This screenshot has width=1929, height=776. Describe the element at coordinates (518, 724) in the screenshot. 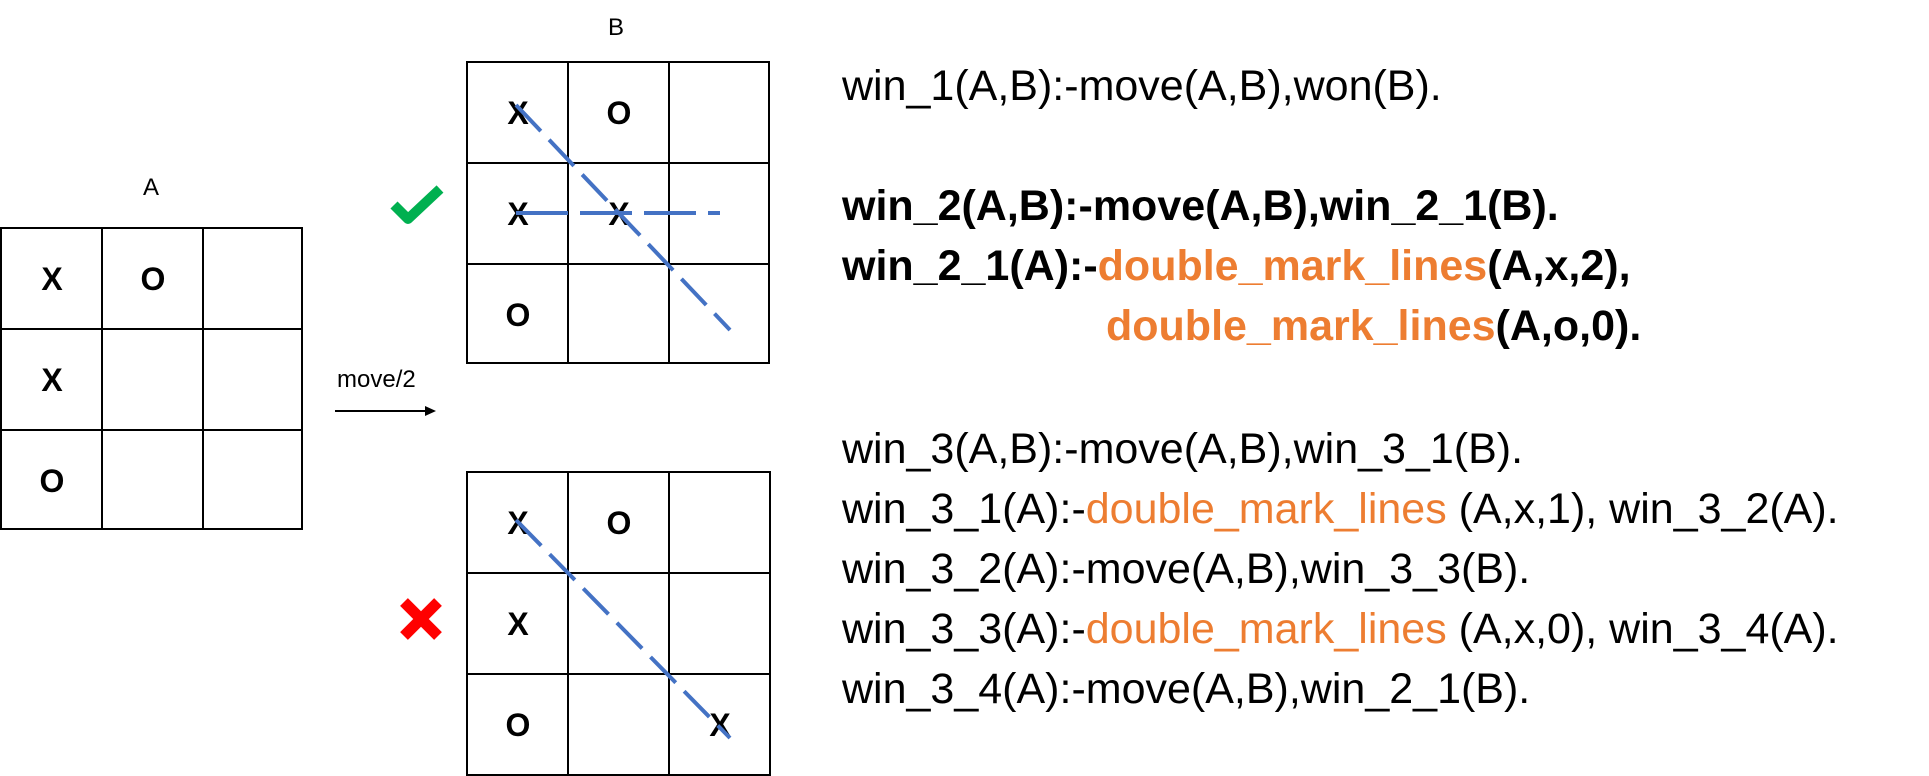

I see `board-c-cell-6: O` at that location.